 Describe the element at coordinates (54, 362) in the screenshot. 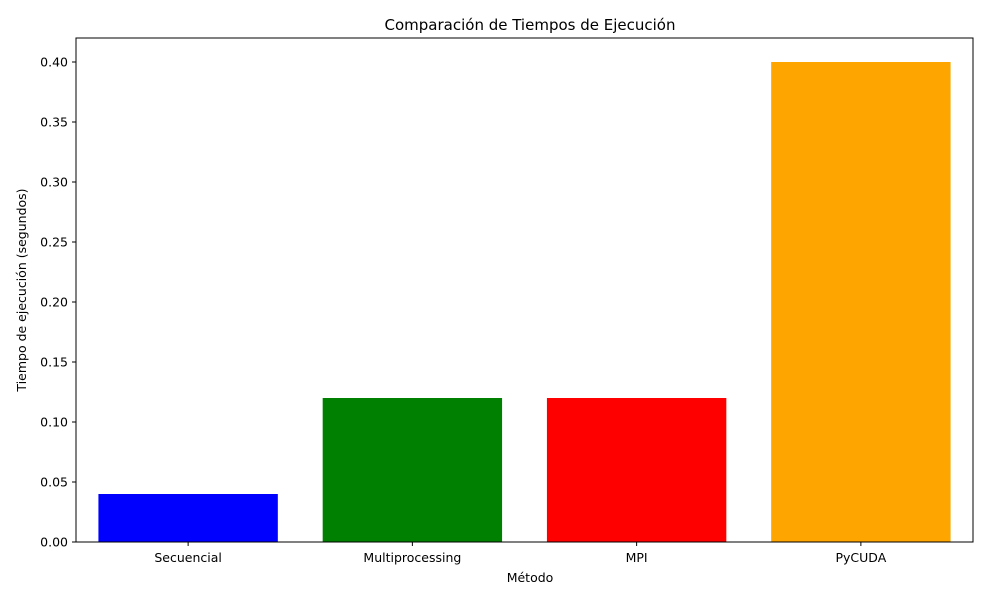

I see `y-tick-label: 0.15` at that location.